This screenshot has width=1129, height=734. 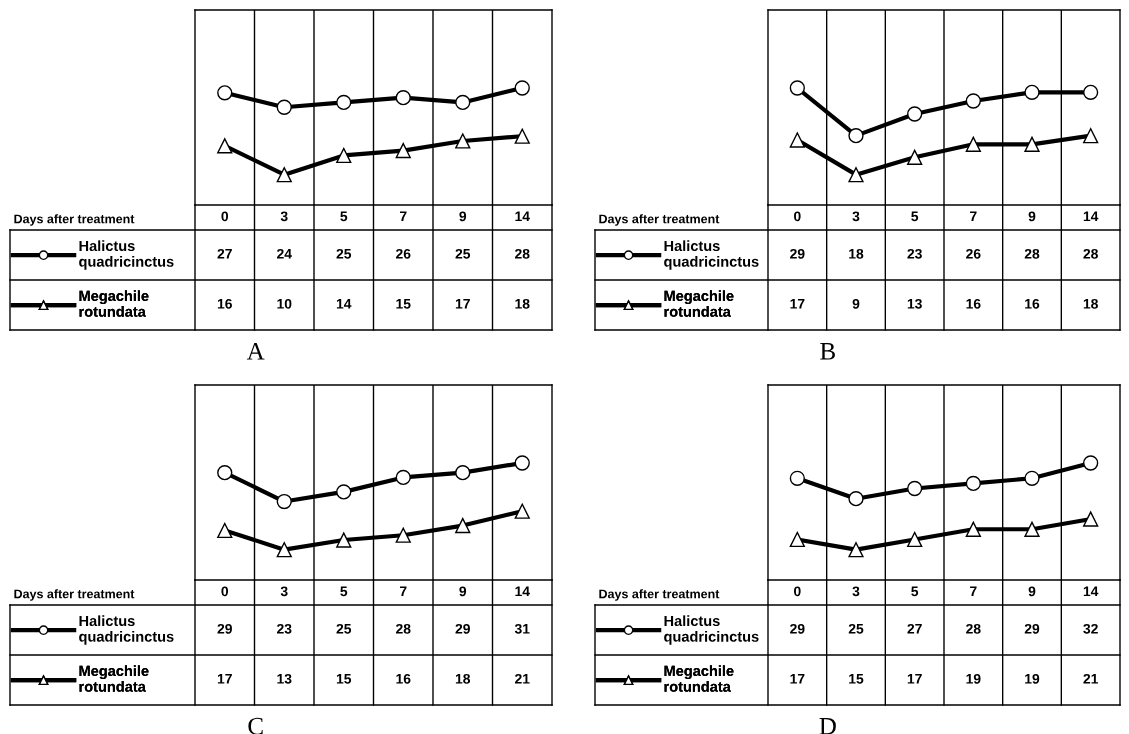 What do you see at coordinates (827, 351) in the screenshot?
I see `text: B` at bounding box center [827, 351].